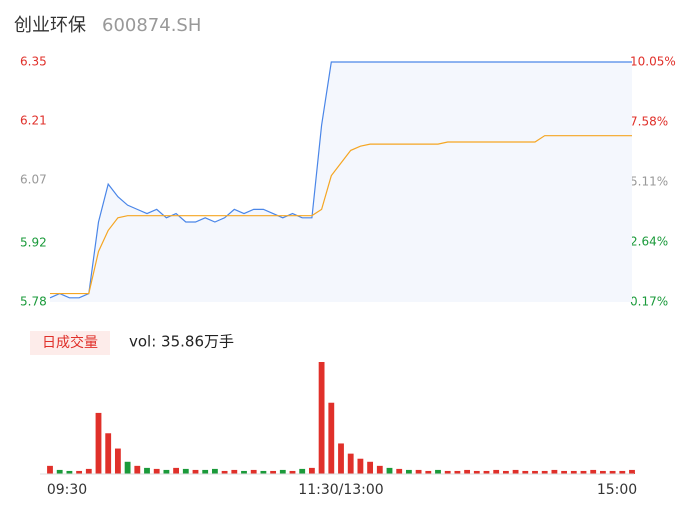 This screenshot has height=528, width=686. I want to click on y-tick-label: 6.21, so click(33, 120).